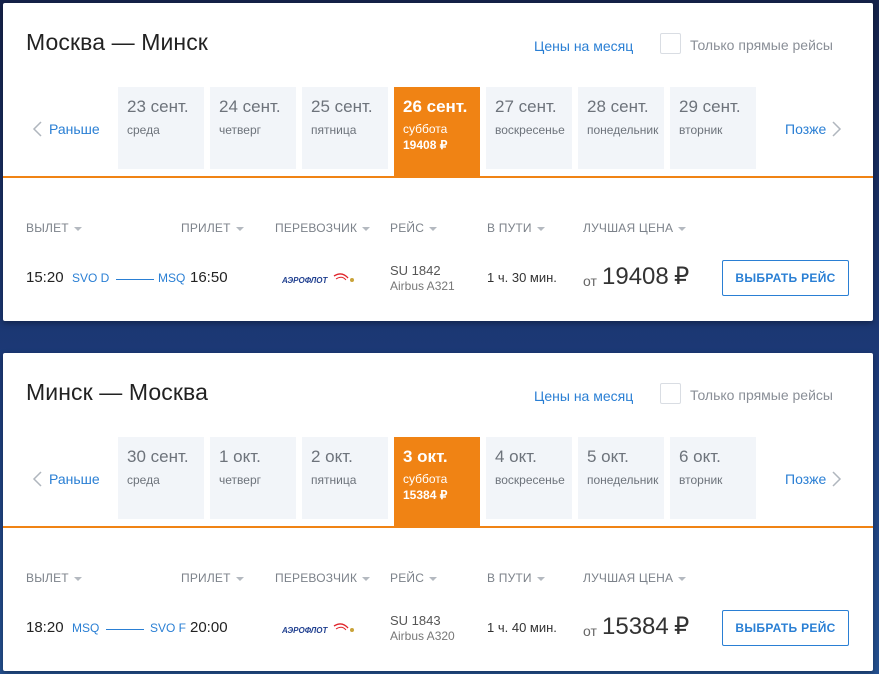 Image resolution: width=879 pixels, height=674 pixels. I want to click on date-day: 28 сент., so click(618, 106).